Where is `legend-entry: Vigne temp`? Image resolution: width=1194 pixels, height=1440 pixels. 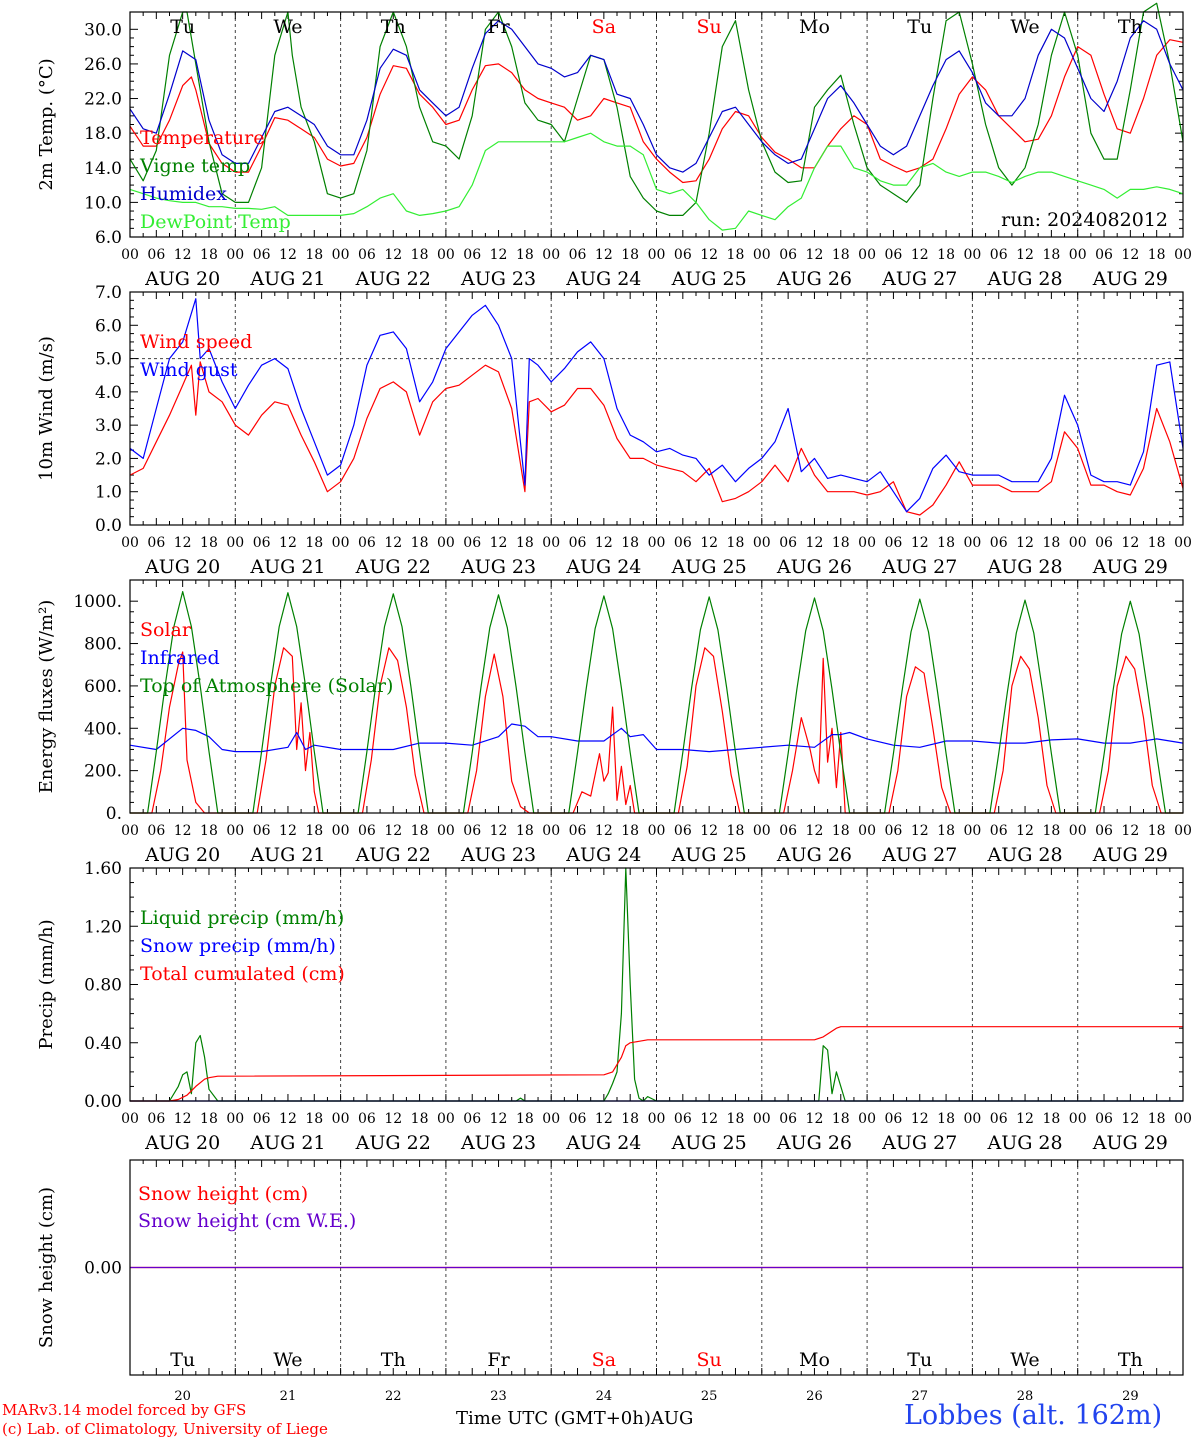
legend-entry: Vigne temp is located at coordinates (194, 166).